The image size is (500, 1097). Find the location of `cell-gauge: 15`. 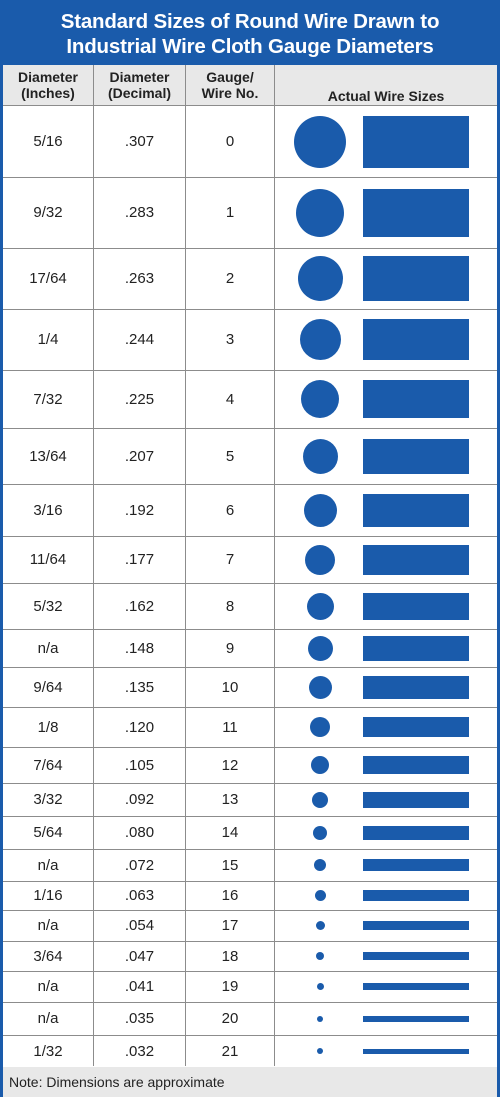

cell-gauge: 15 is located at coordinates (230, 865).